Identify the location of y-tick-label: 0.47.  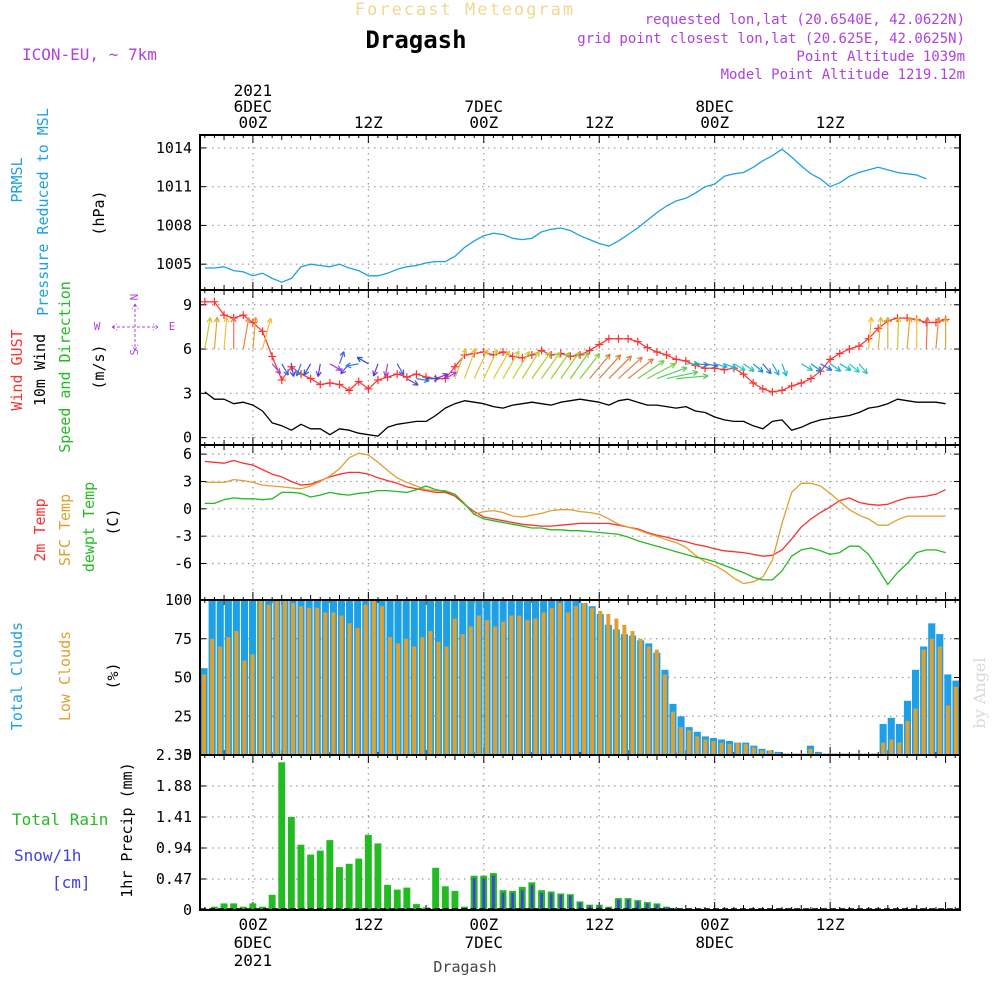
(174, 879).